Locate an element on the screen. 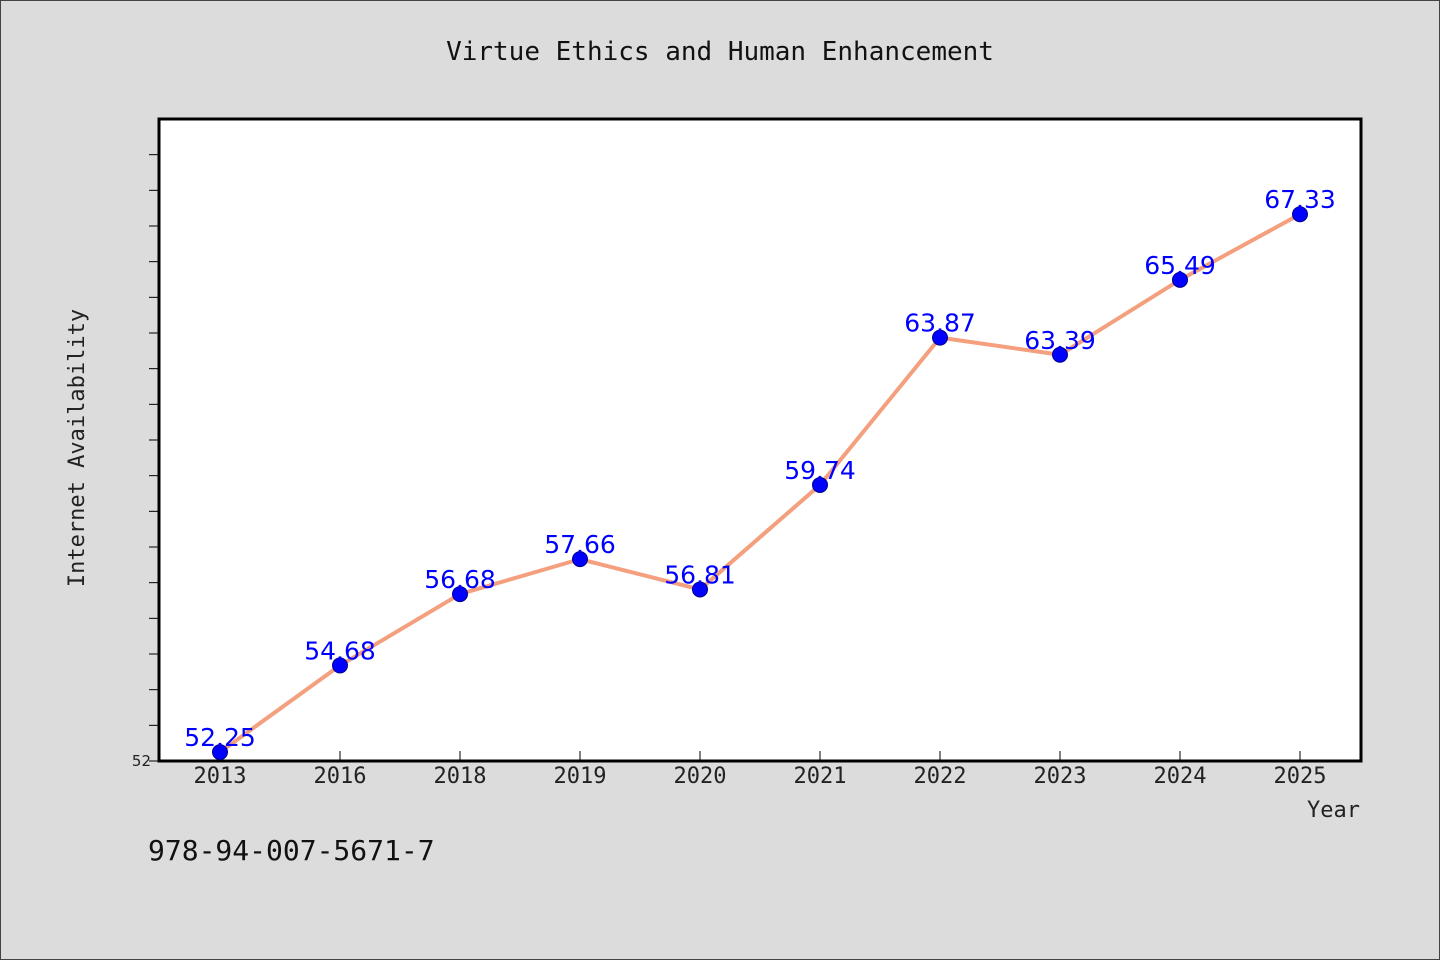  x-axis-ticks: 2013 2016 2018 2019 2020 2021 2022 2023 2024 2025 is located at coordinates (760, 770).